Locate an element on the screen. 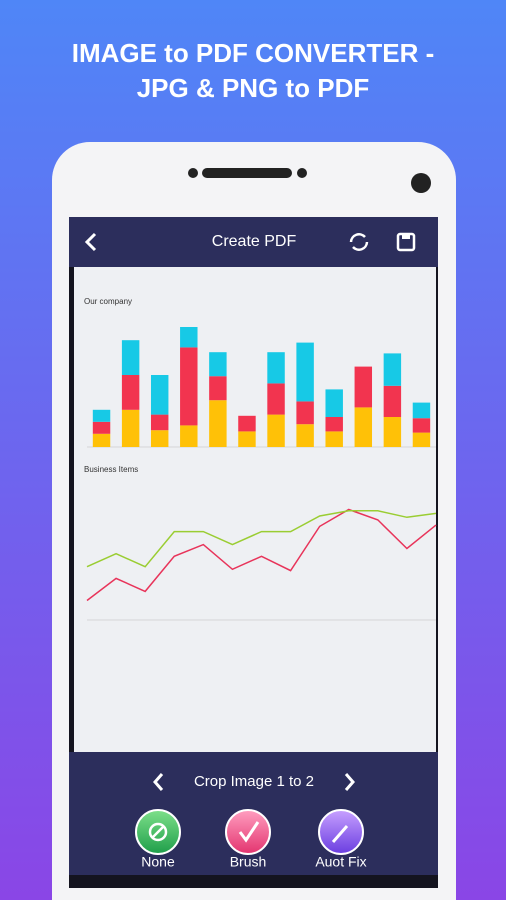  camera is located at coordinates (421, 183).